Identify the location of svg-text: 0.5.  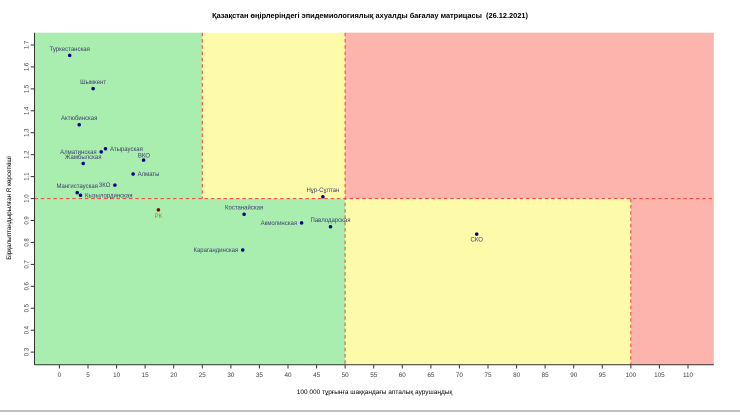
(28, 307).